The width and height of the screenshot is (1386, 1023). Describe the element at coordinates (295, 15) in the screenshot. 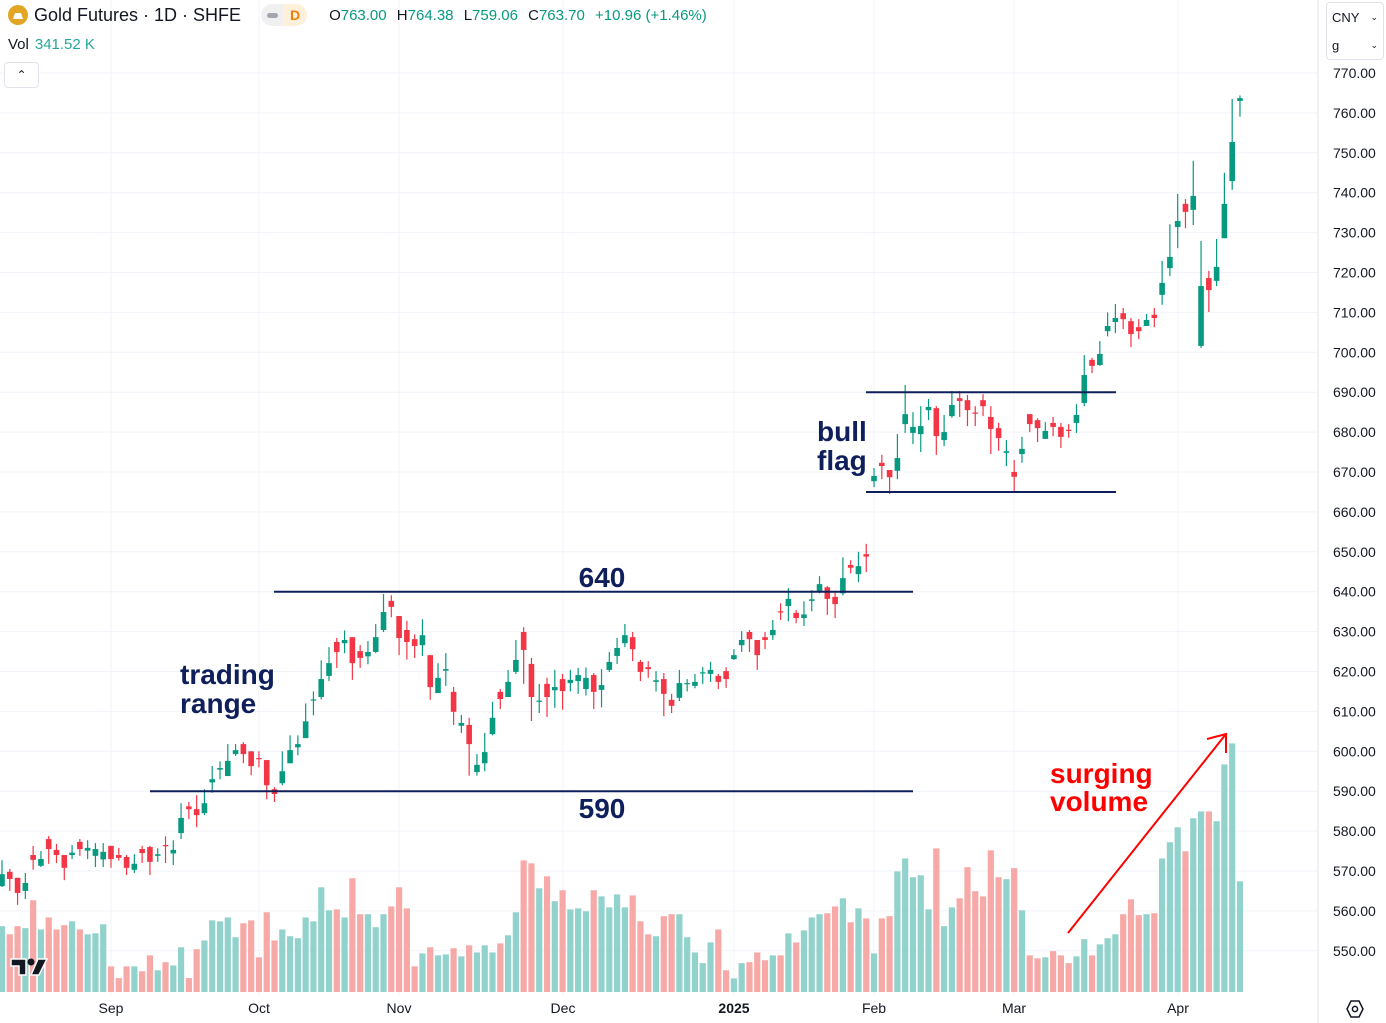

I see `interval-badge: D` at that location.